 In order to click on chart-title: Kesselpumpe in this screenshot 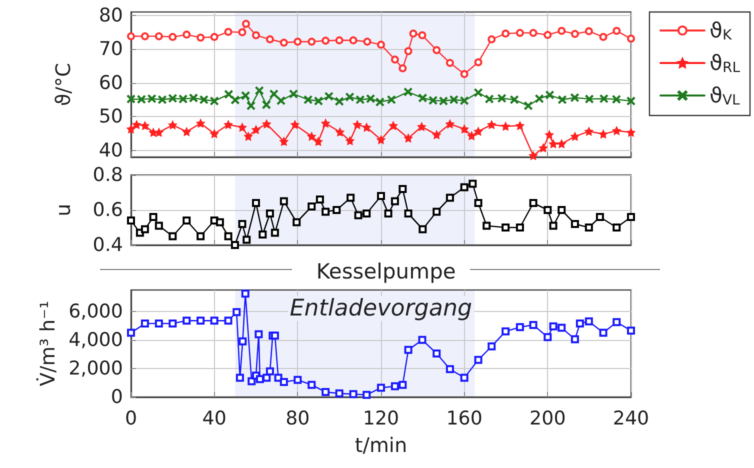, I will do `click(386, 272)`.